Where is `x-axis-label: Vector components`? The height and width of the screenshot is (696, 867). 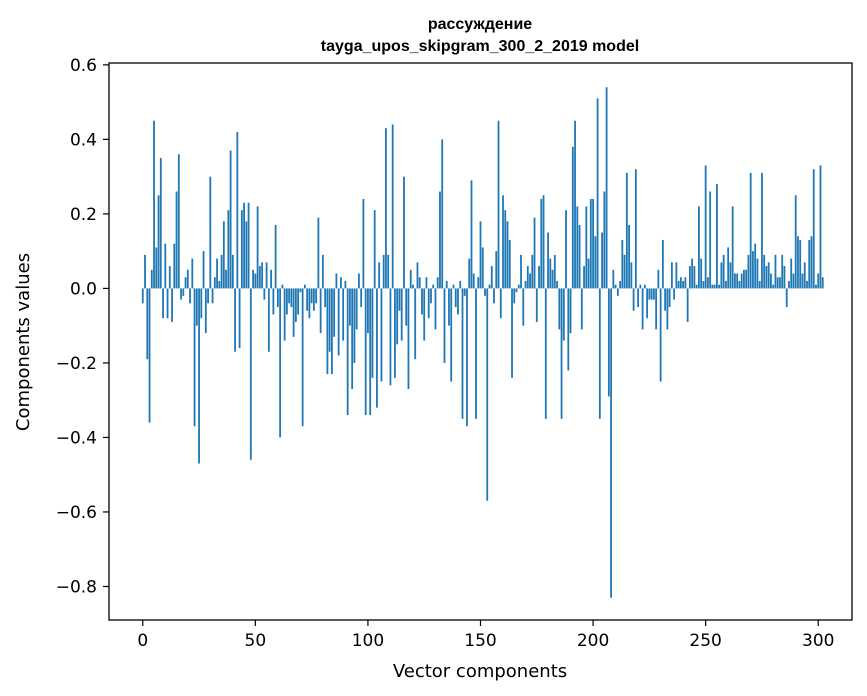 x-axis-label: Vector components is located at coordinates (480, 671).